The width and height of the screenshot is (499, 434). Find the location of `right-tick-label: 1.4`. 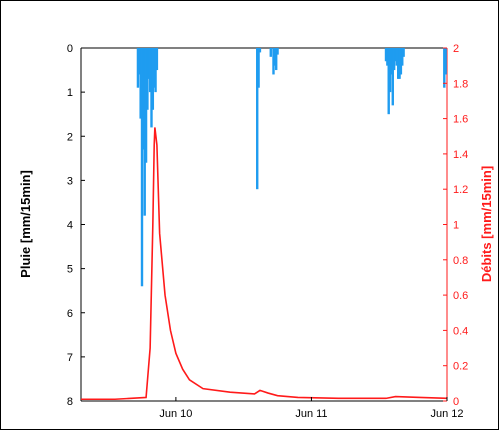

right-tick-label: 1.4 is located at coordinates (460, 155).